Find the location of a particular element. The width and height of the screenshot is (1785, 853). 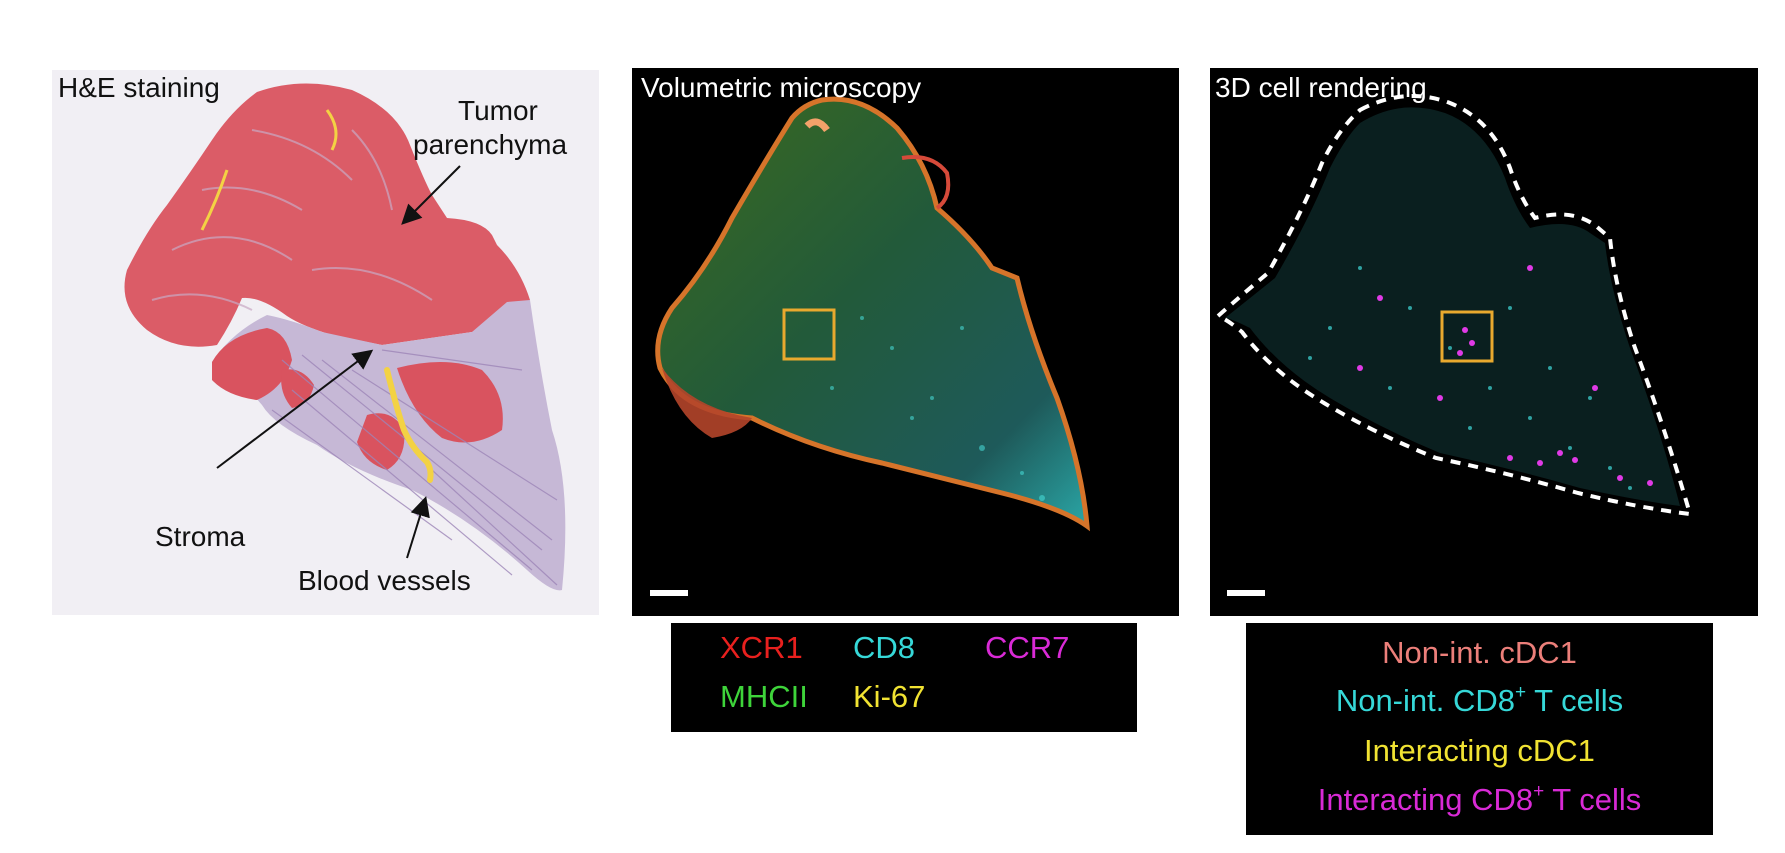

cell-scale-bar is located at coordinates (1246, 593).